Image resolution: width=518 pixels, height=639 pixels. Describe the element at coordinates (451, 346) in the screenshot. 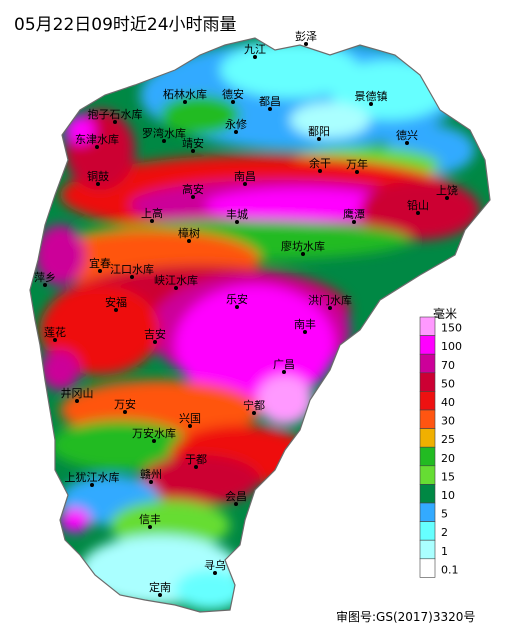

I see `legend-label: 100` at that location.